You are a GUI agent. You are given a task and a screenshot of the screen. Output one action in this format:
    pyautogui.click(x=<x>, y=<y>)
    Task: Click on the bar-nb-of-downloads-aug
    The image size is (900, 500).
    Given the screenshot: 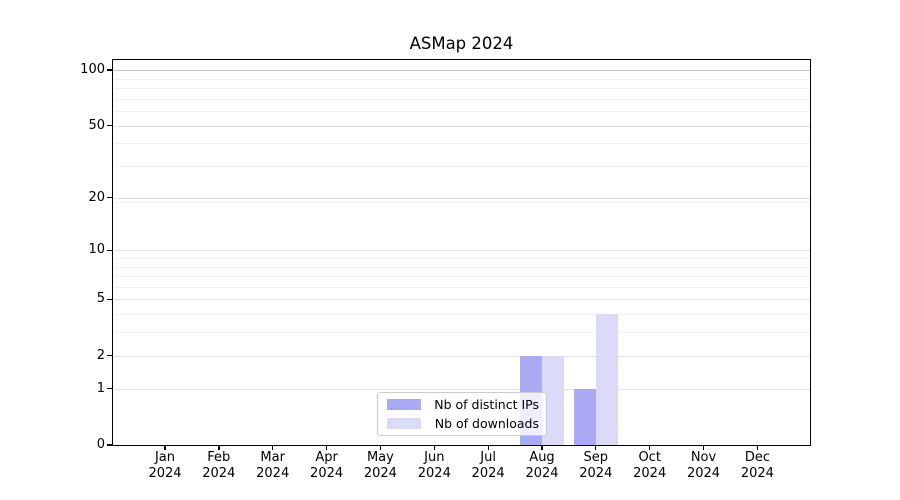 What is the action you would take?
    pyautogui.click(x=552, y=400)
    